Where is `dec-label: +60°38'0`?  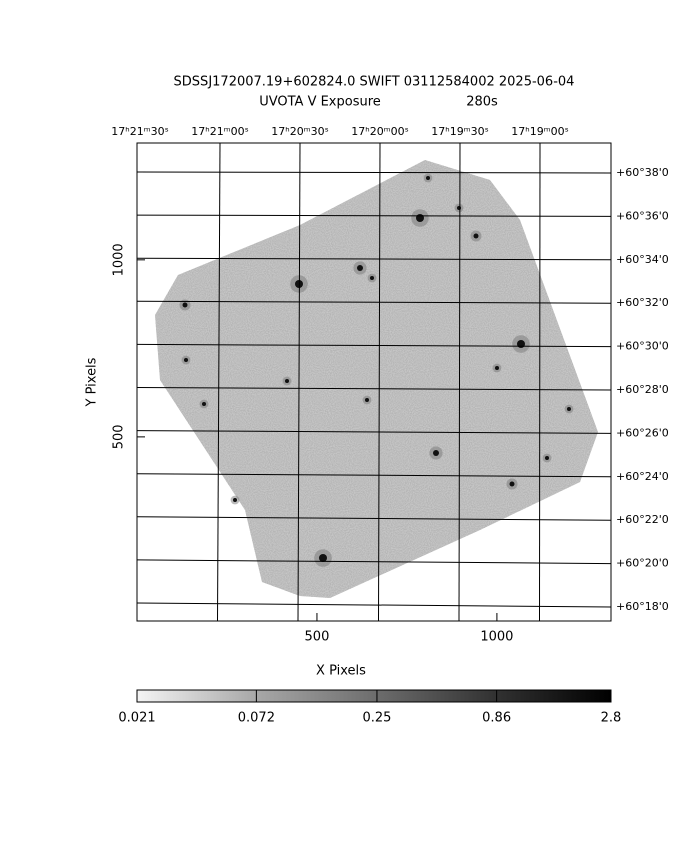 dec-label: +60°38'0 is located at coordinates (642, 172).